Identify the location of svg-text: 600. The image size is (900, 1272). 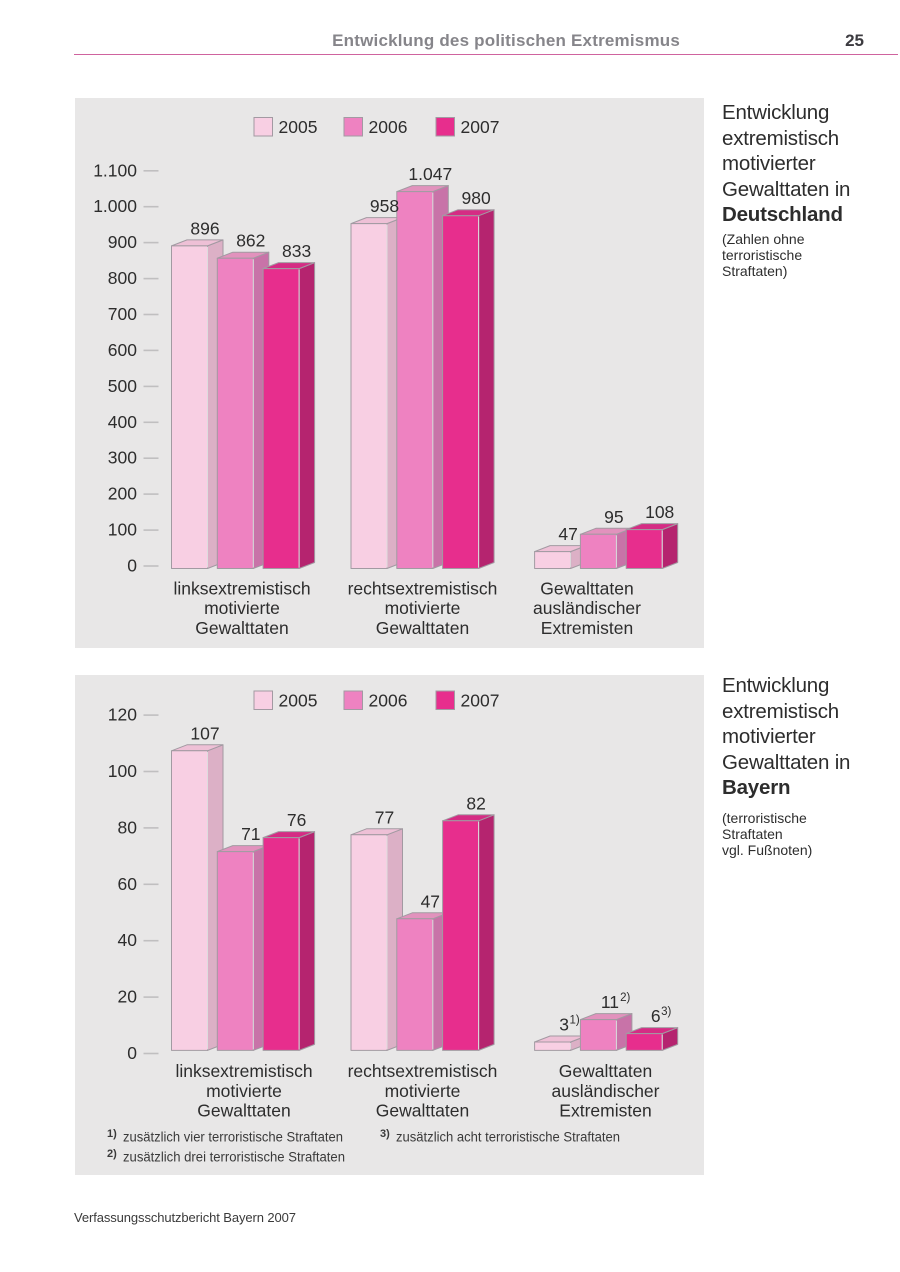
(122, 350).